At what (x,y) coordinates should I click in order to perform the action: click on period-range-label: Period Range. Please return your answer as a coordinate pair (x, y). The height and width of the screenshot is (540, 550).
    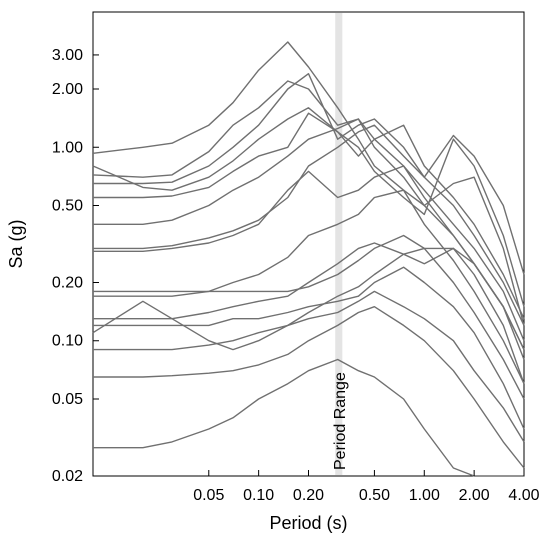
    Looking at the image, I should click on (340, 421).